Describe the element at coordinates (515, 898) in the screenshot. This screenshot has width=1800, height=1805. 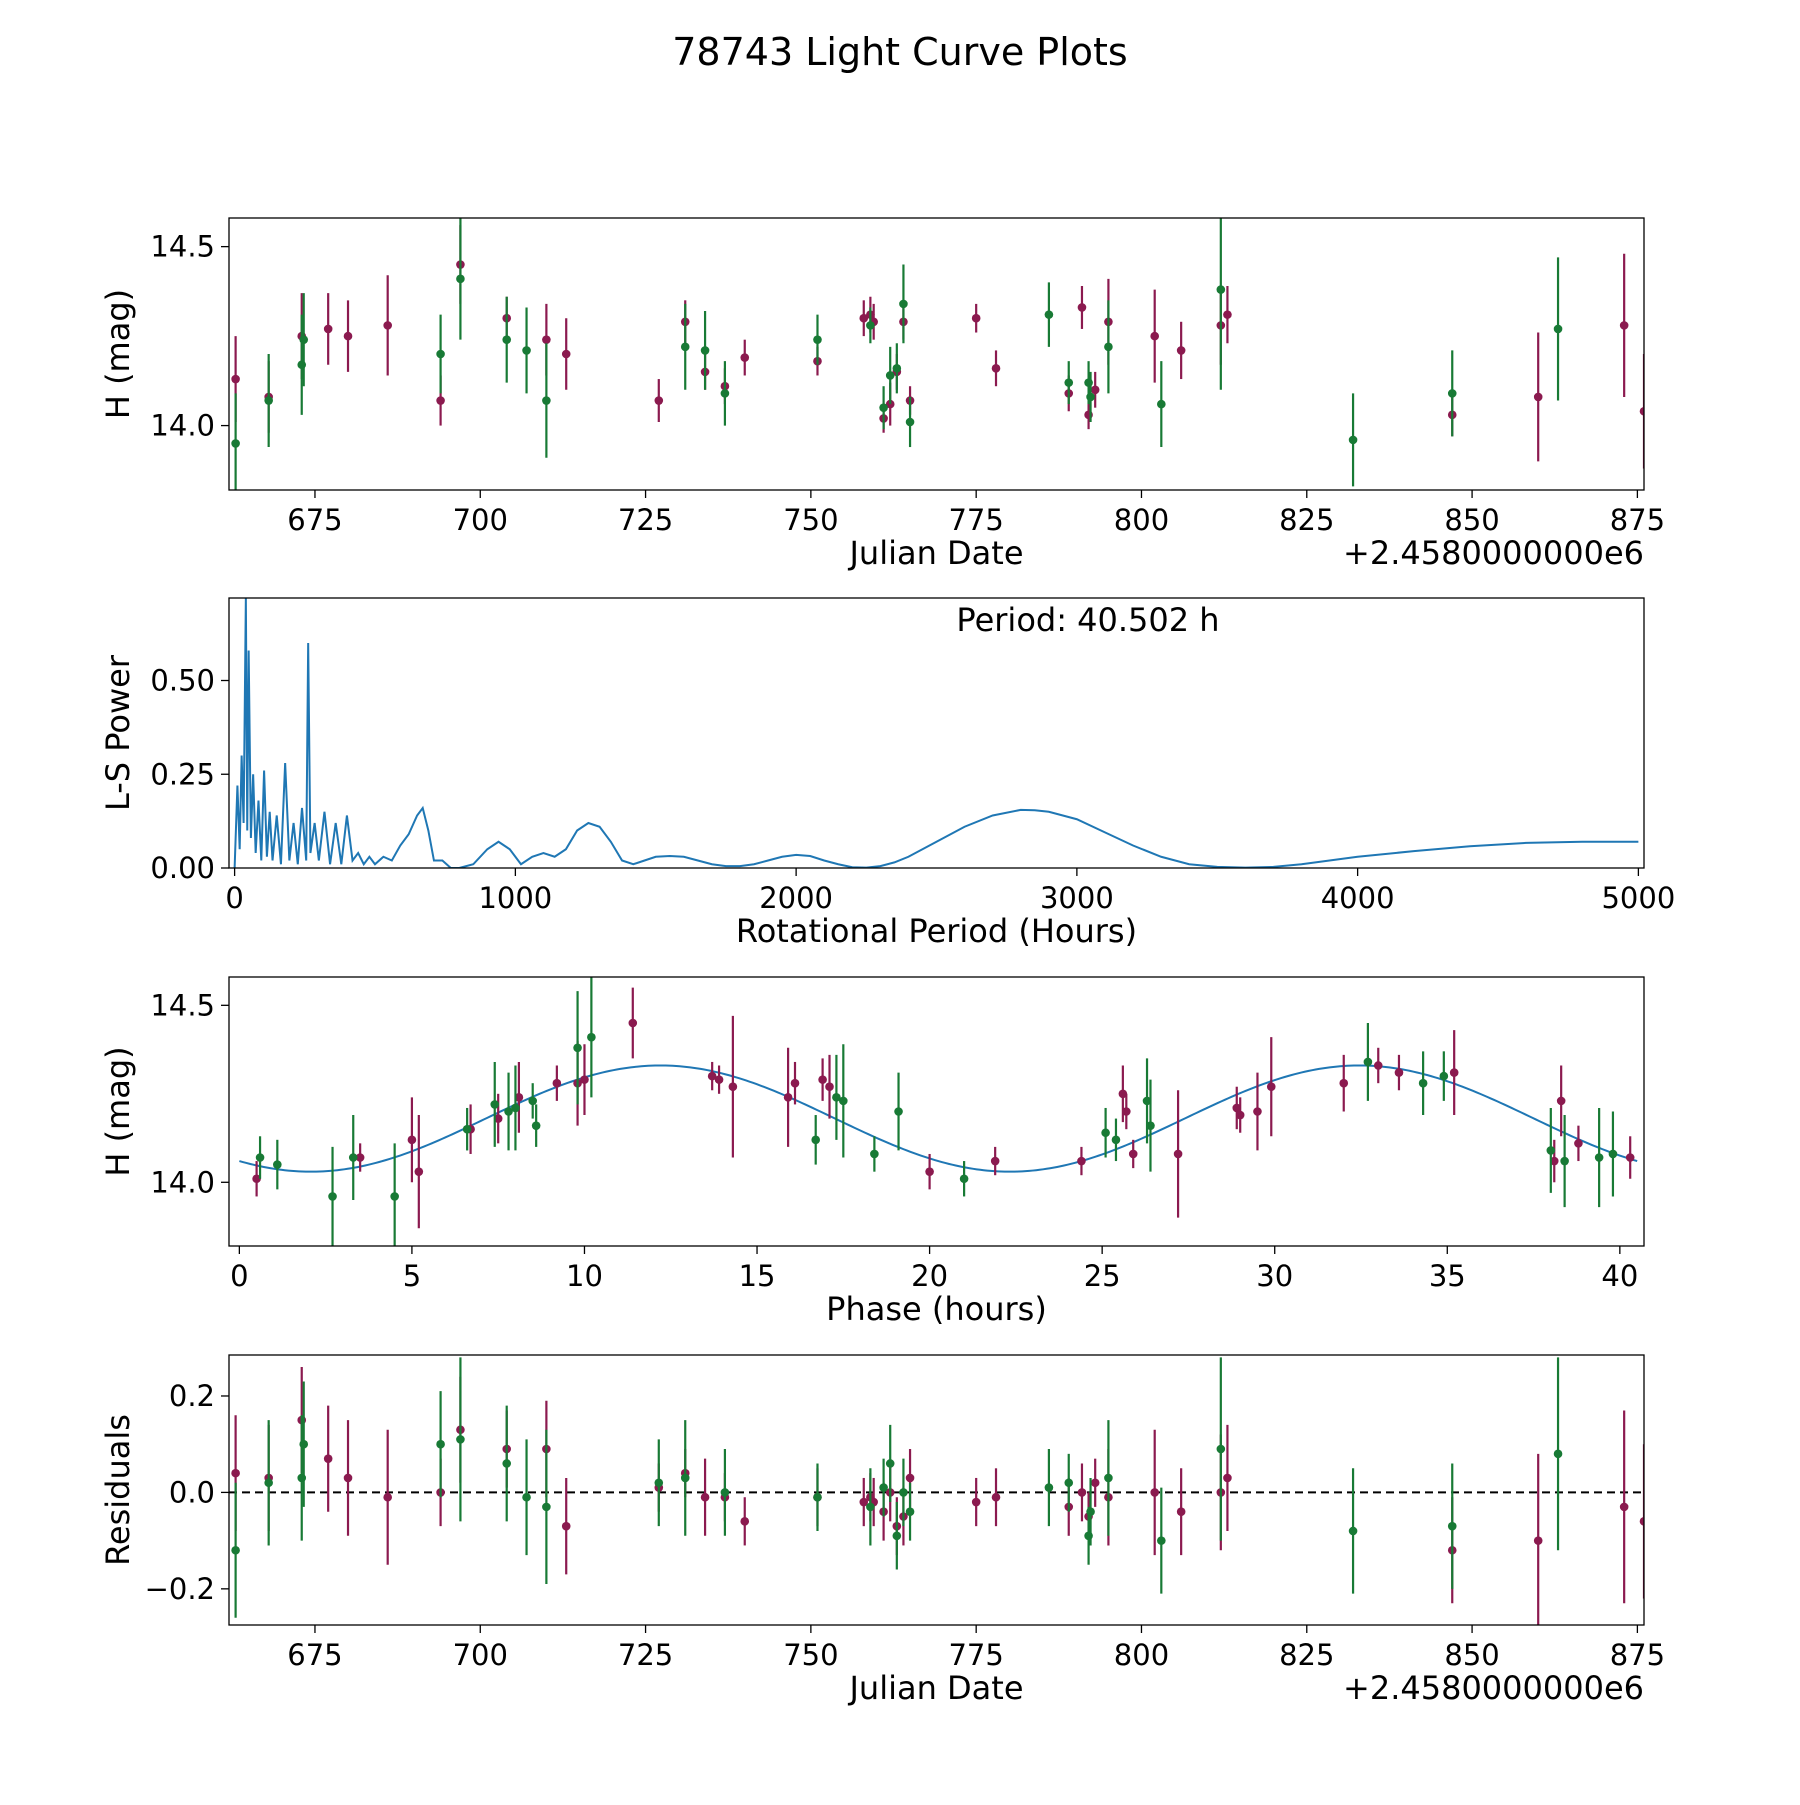
I see `x-tick-label: 1000` at that location.